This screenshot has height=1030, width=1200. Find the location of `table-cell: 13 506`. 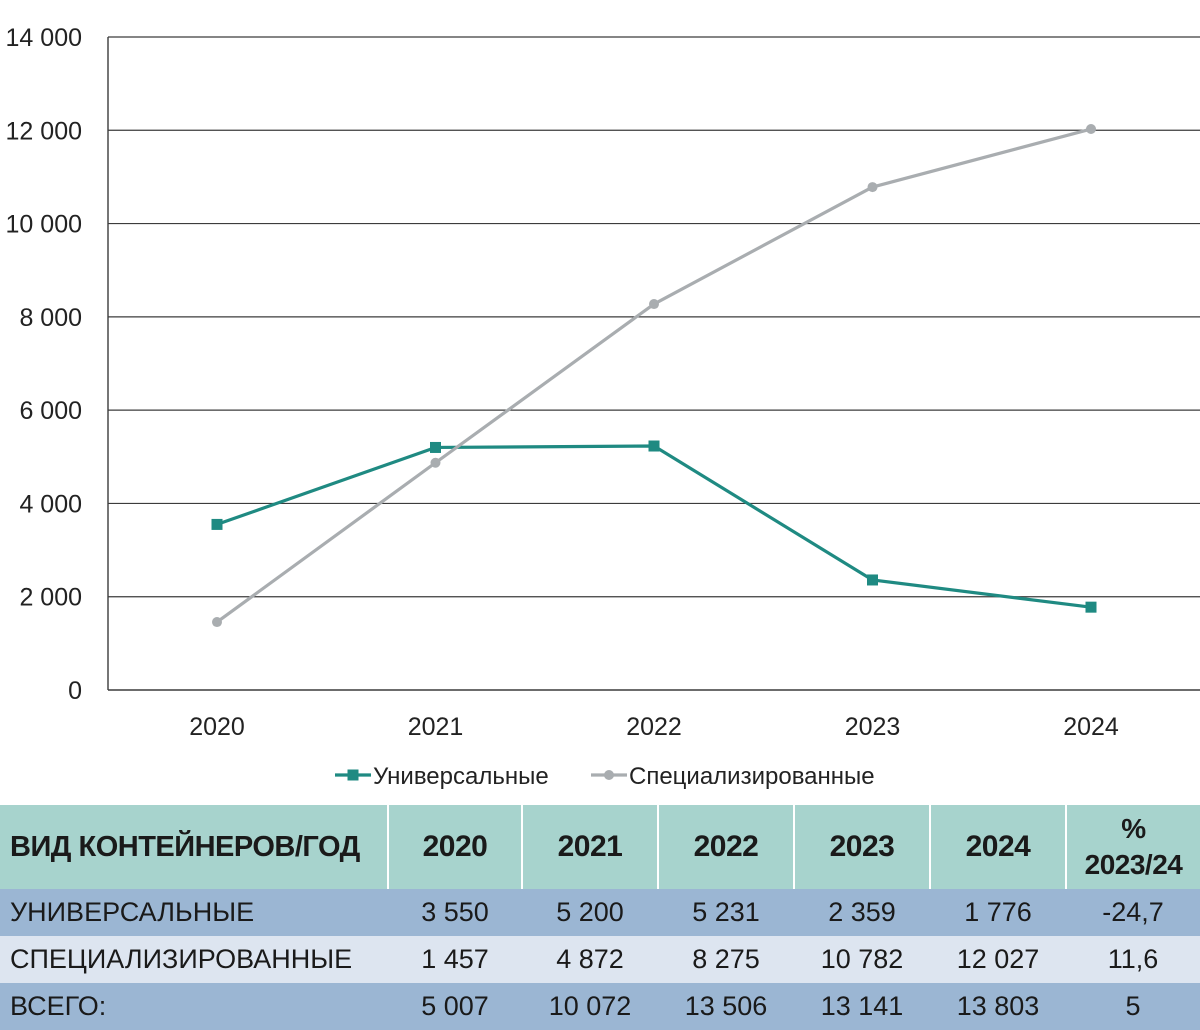

table-cell: 13 506 is located at coordinates (726, 1006).